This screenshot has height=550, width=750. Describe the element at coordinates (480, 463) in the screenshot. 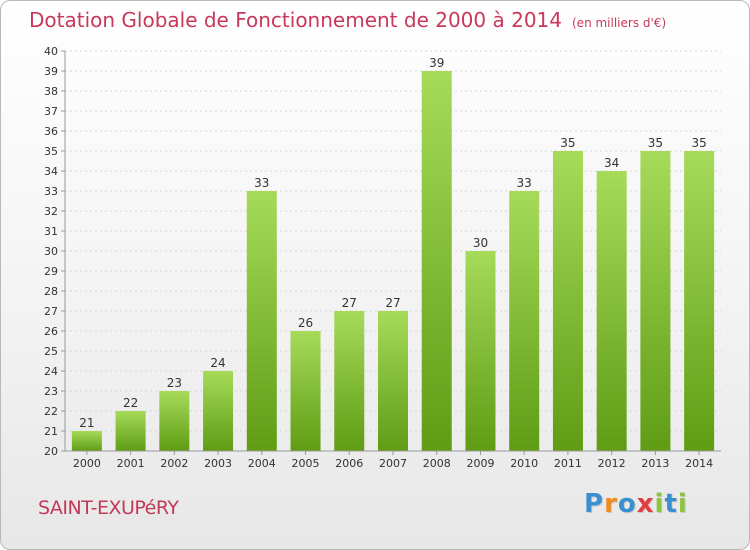

I see `x-tick-label: 2009` at that location.